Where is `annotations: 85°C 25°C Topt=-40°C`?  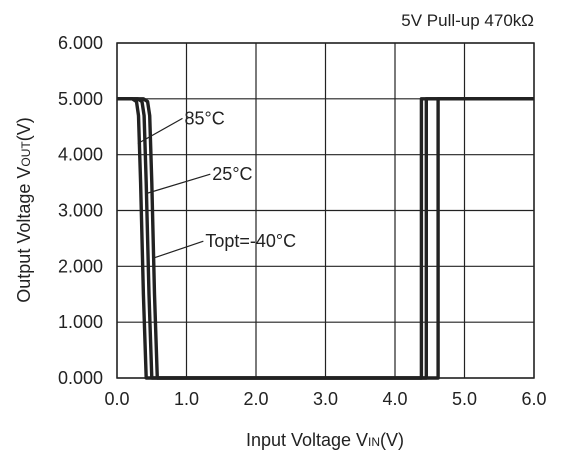
annotations: 85°C 25°C Topt=-40°C is located at coordinates (216, 183).